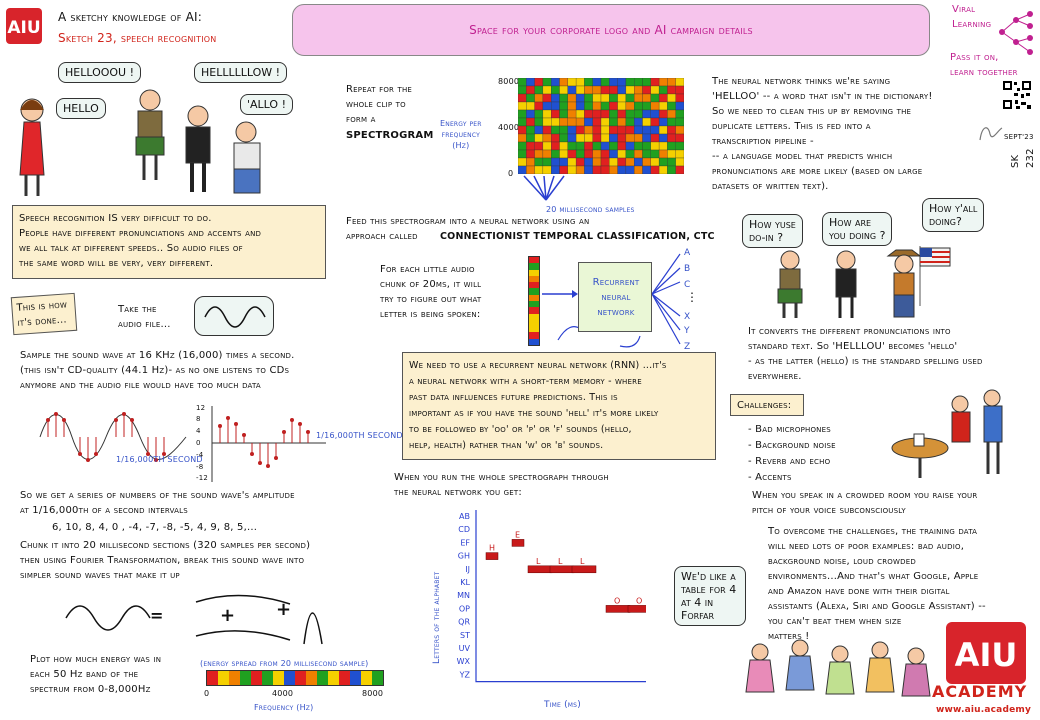 The image size is (1040, 720). Describe the element at coordinates (465, 648) in the screenshot. I see `row-tick-UV: UV` at that location.